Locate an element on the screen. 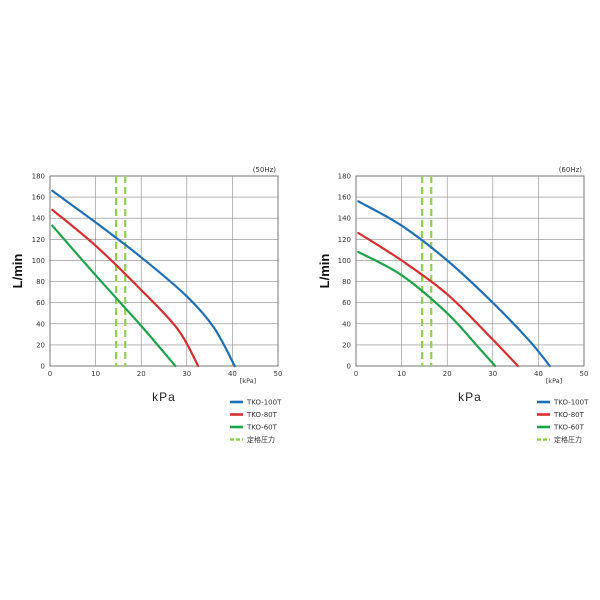 This screenshot has height=600, width=600. frequency-label: (50Hz) is located at coordinates (265, 170).